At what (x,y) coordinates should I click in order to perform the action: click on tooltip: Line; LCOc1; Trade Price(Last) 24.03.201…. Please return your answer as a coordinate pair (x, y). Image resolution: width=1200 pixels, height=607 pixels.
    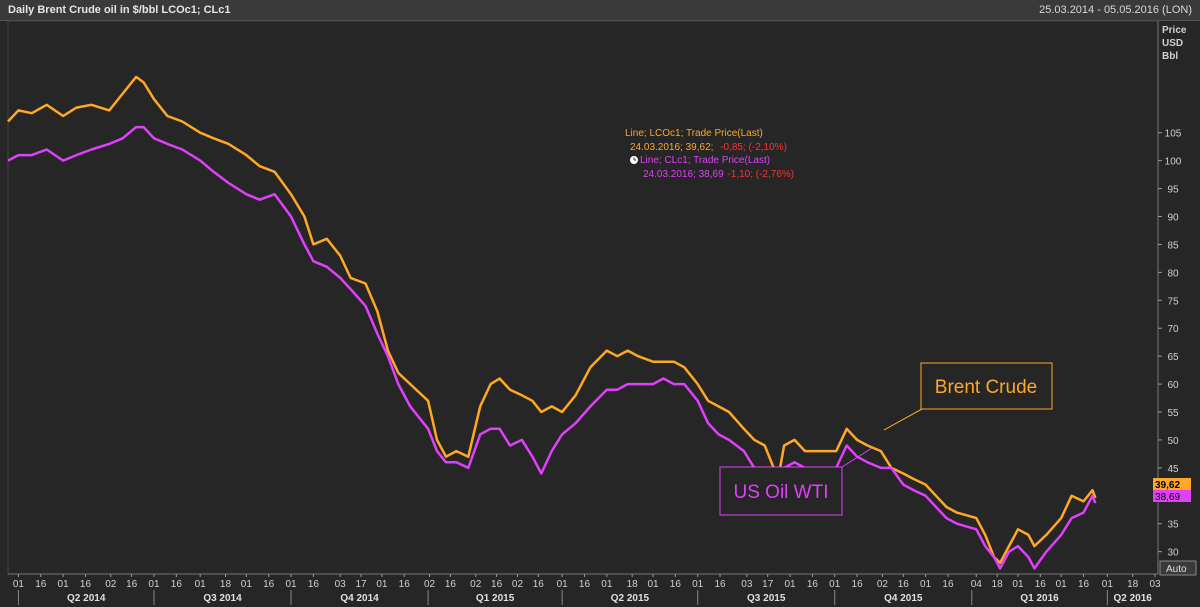
    Looking at the image, I should click on (709, 154).